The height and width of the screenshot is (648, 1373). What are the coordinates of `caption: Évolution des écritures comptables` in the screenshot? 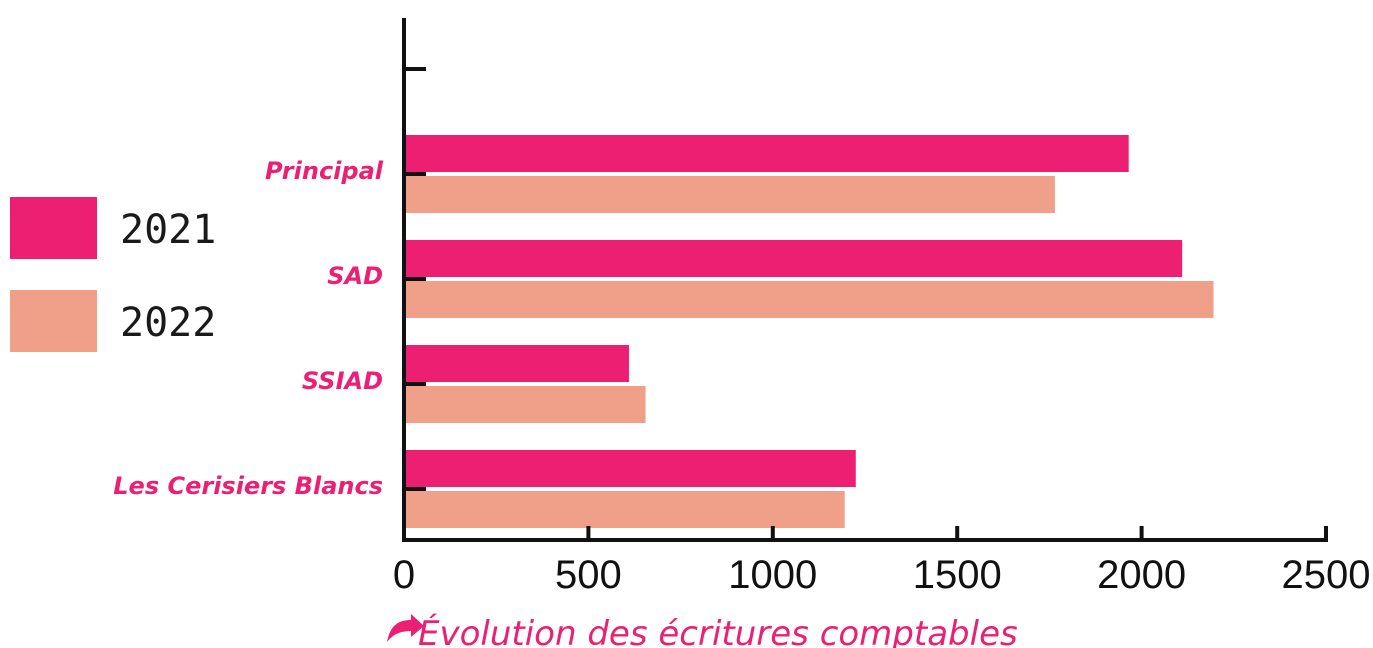 It's located at (702, 630).